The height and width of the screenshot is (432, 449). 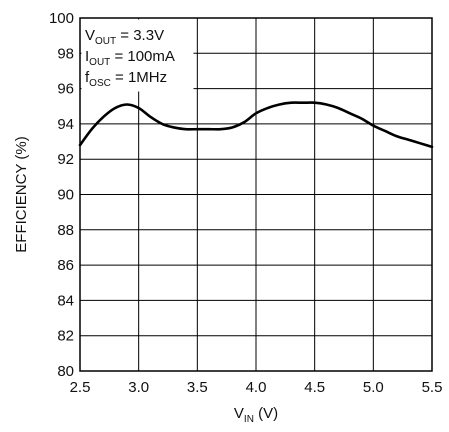 I want to click on condition-line: VOUT = 3.3V, so click(x=124, y=37).